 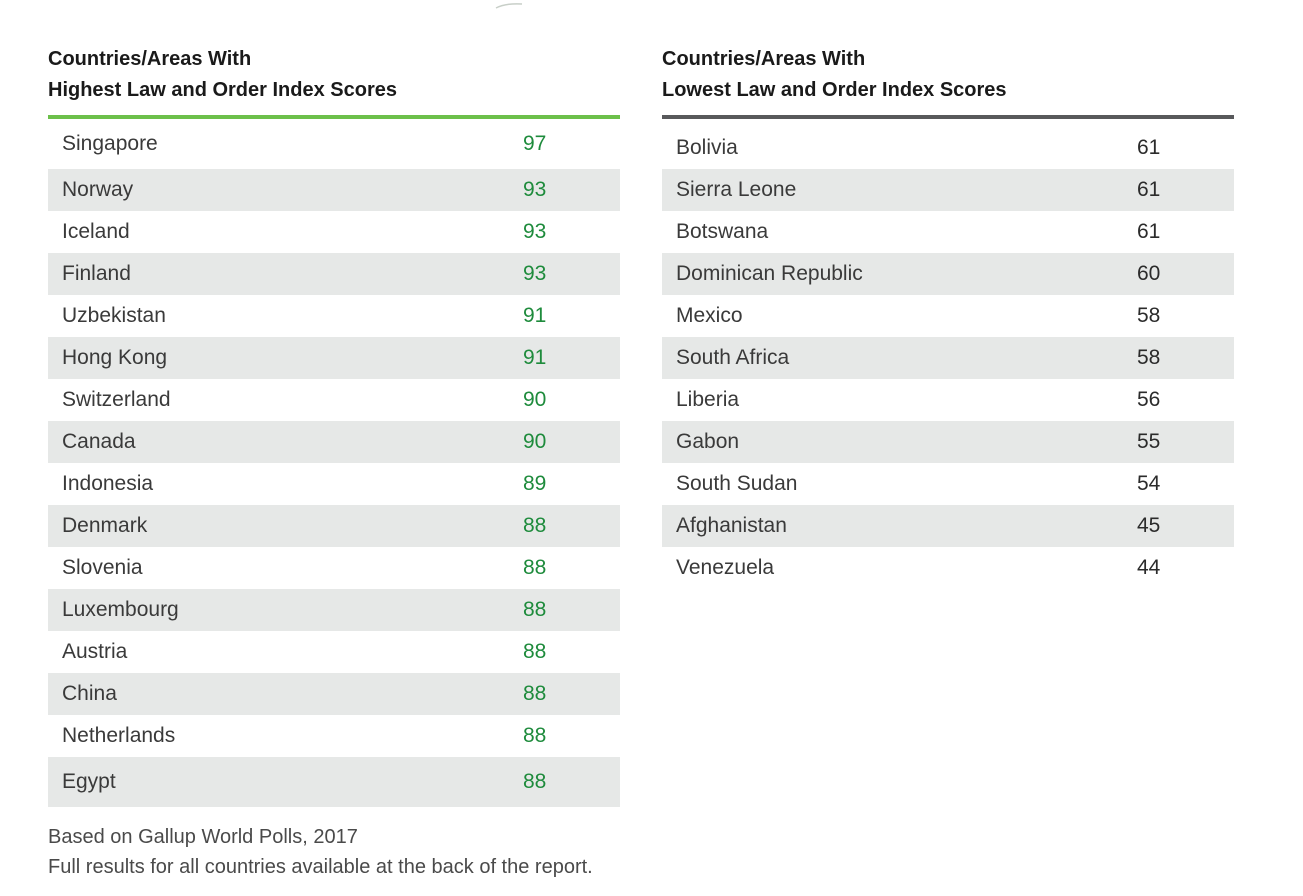 I want to click on lowest-country-name: Mexico, so click(x=709, y=315).